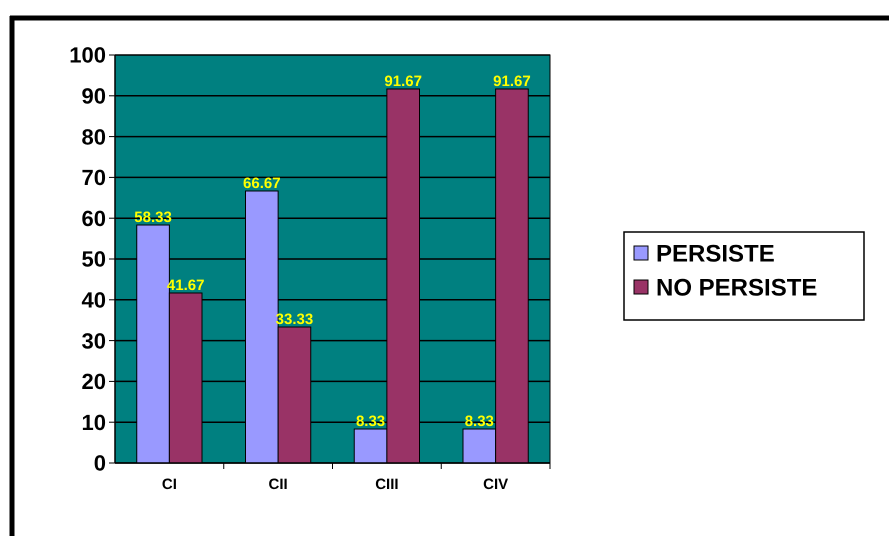 This screenshot has height=536, width=889. What do you see at coordinates (94, 177) in the screenshot?
I see `y-tick-label: 70` at bounding box center [94, 177].